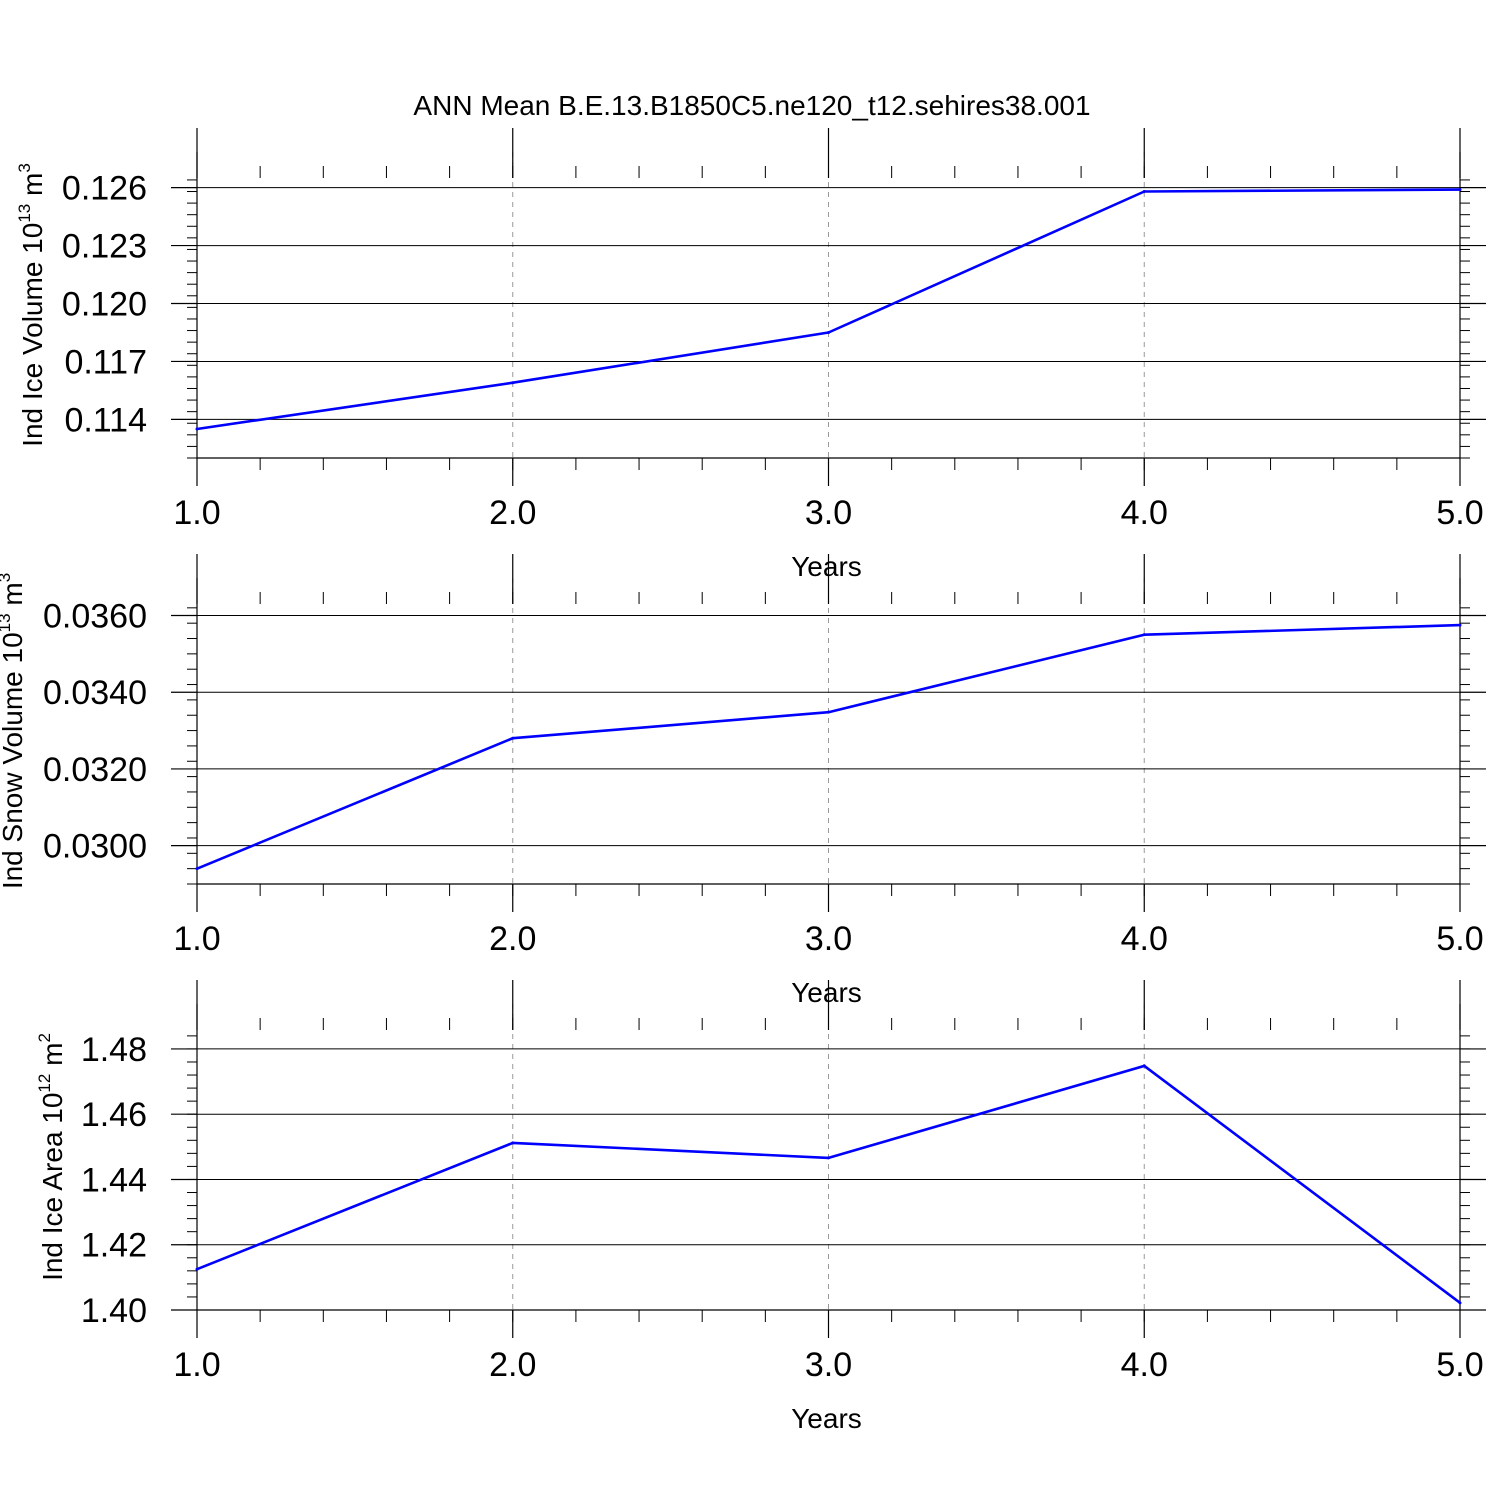 Image resolution: width=1500 pixels, height=1505 pixels. What do you see at coordinates (95, 770) in the screenshot?
I see `y-tick-label: 0.0320` at bounding box center [95, 770].